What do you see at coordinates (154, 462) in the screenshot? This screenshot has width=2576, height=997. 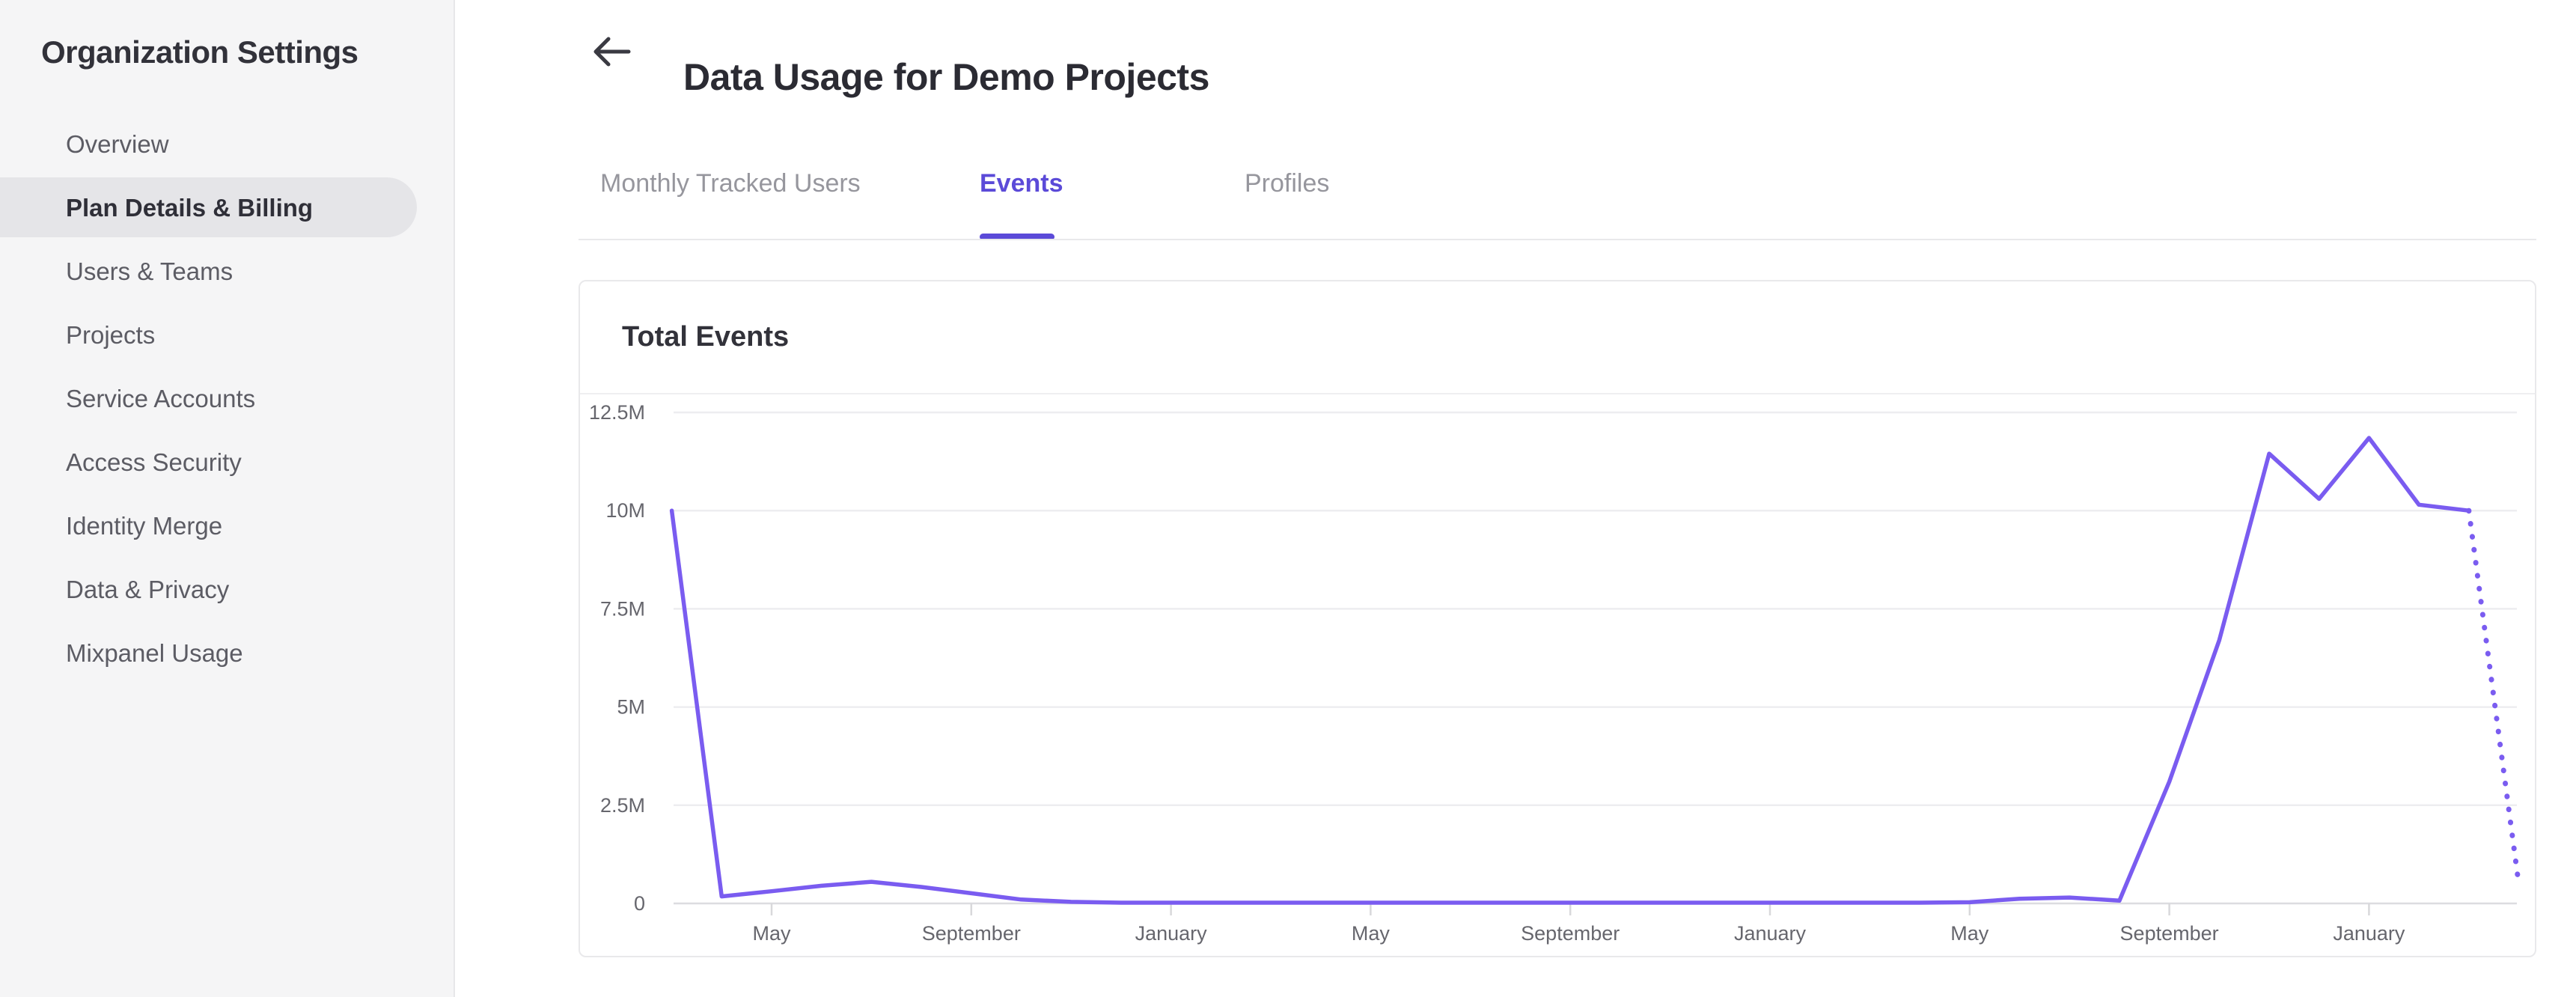 I see `sidebar-item-label: Access Security` at bounding box center [154, 462].